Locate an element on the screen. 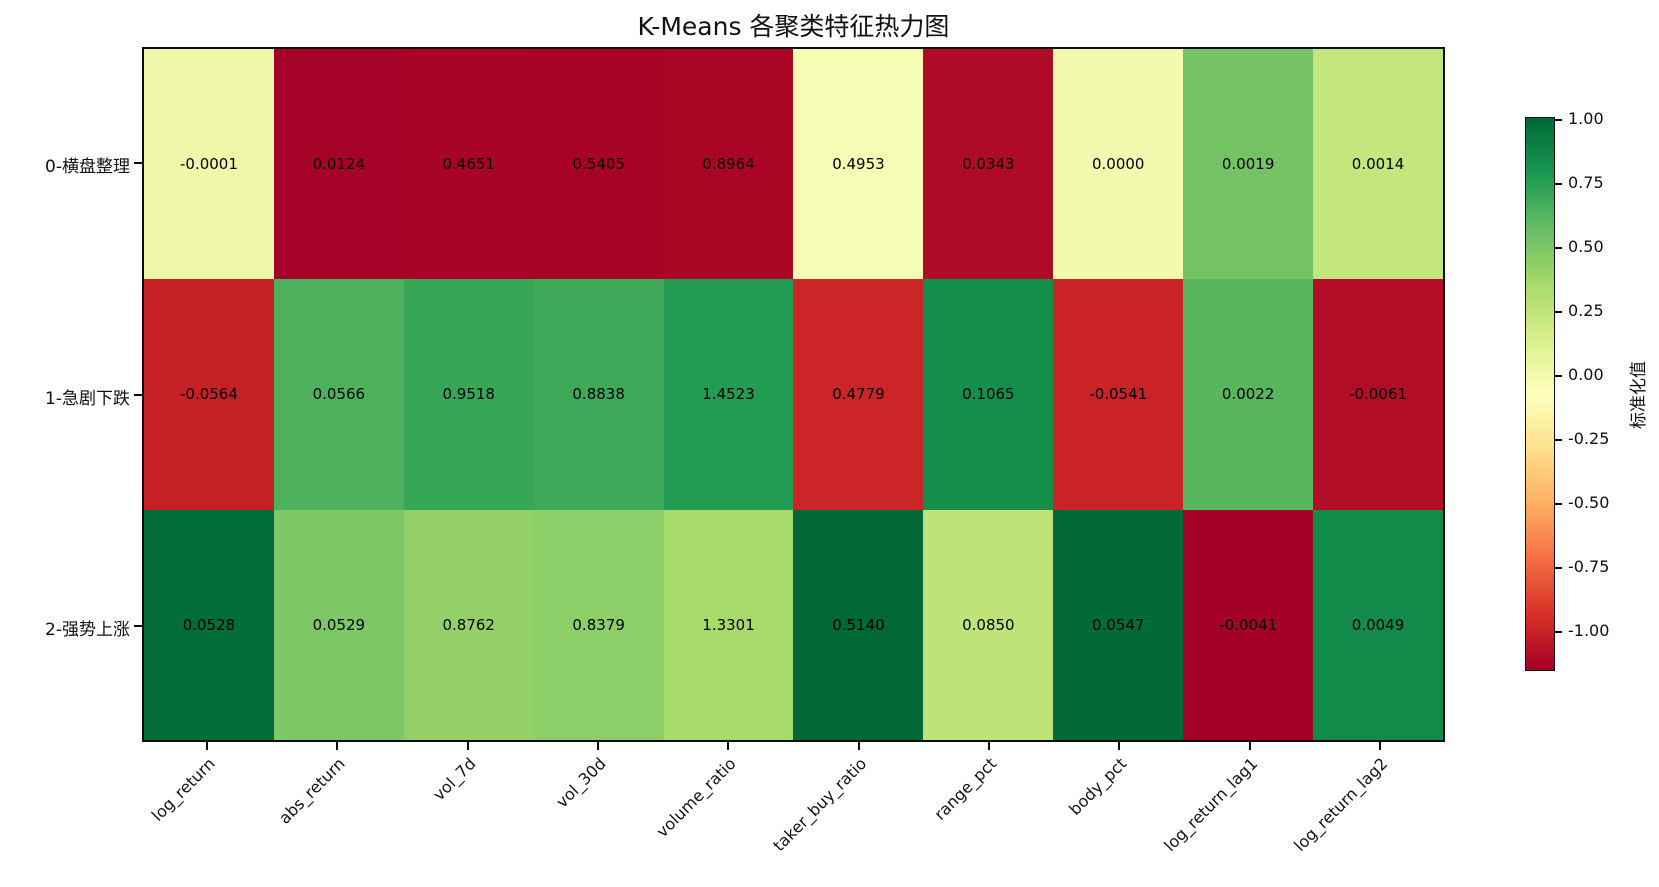 This screenshot has width=1659, height=887. heatmap-cell: 0.4953 is located at coordinates (858, 164).